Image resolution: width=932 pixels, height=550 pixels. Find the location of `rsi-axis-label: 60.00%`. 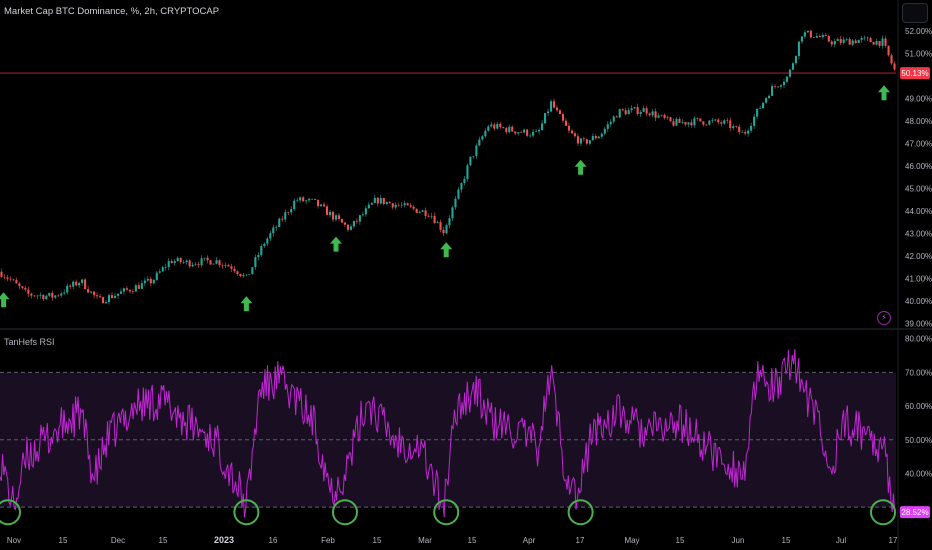

rsi-axis-label: 60.00% is located at coordinates (918, 406).